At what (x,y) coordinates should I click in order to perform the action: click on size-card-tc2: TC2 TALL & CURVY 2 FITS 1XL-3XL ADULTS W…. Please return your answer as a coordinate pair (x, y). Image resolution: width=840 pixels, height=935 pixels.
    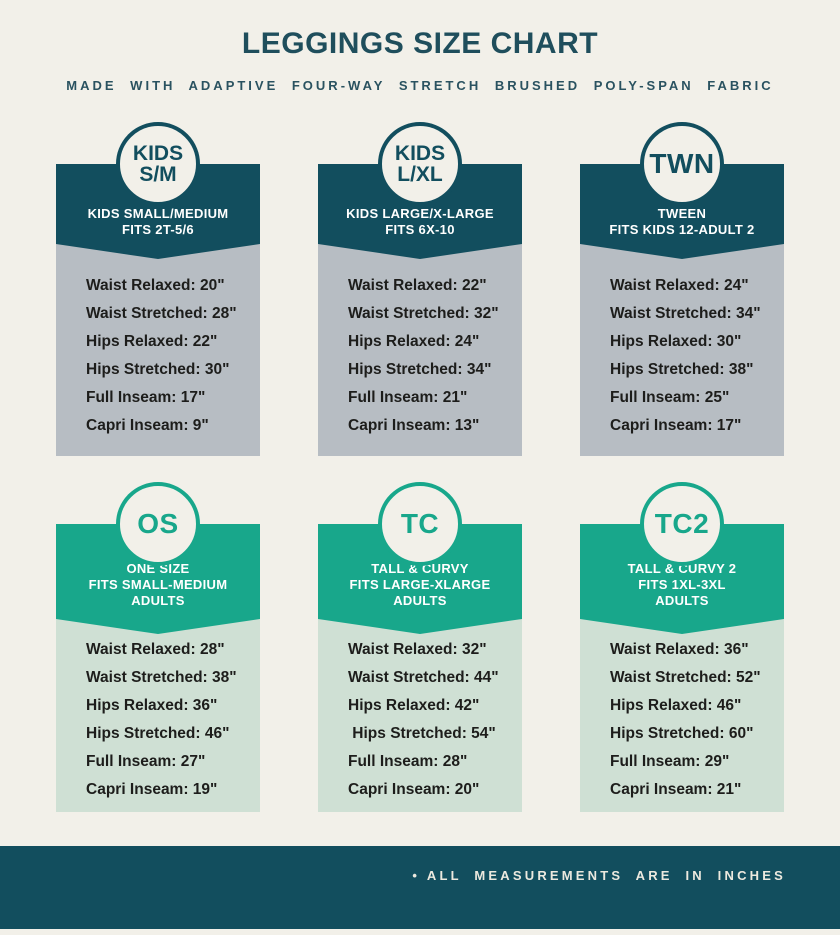
    Looking at the image, I should click on (682, 647).